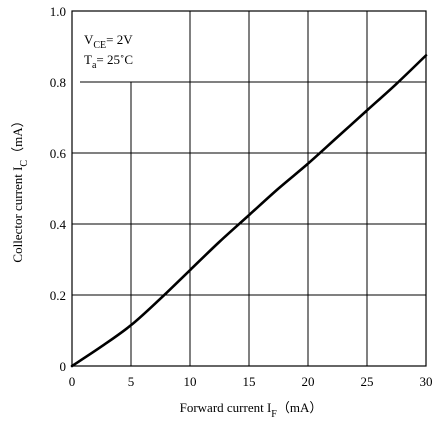 The height and width of the screenshot is (421, 441). I want to click on annotation-vce: VCE= 2V, so click(108, 41).